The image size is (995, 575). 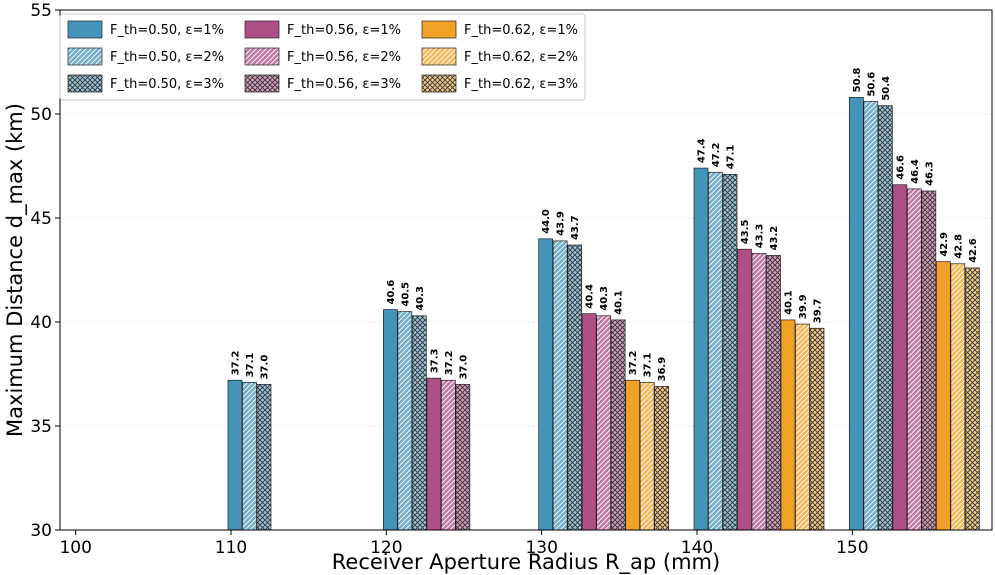 I want to click on bar-value-label: 46.3, so click(x=929, y=173).